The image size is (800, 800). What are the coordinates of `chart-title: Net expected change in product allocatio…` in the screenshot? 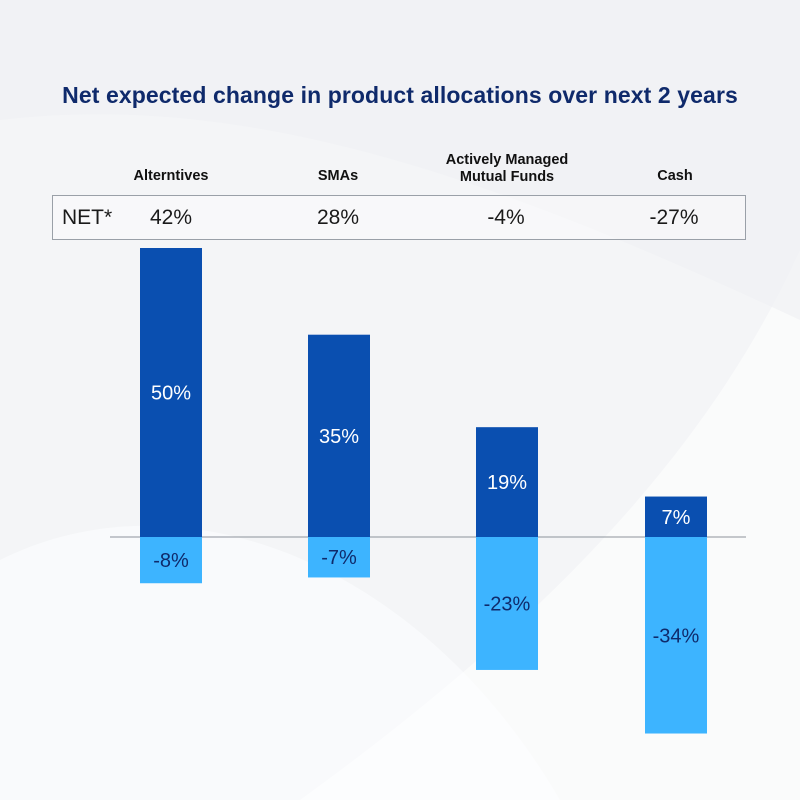 It's located at (400, 95).